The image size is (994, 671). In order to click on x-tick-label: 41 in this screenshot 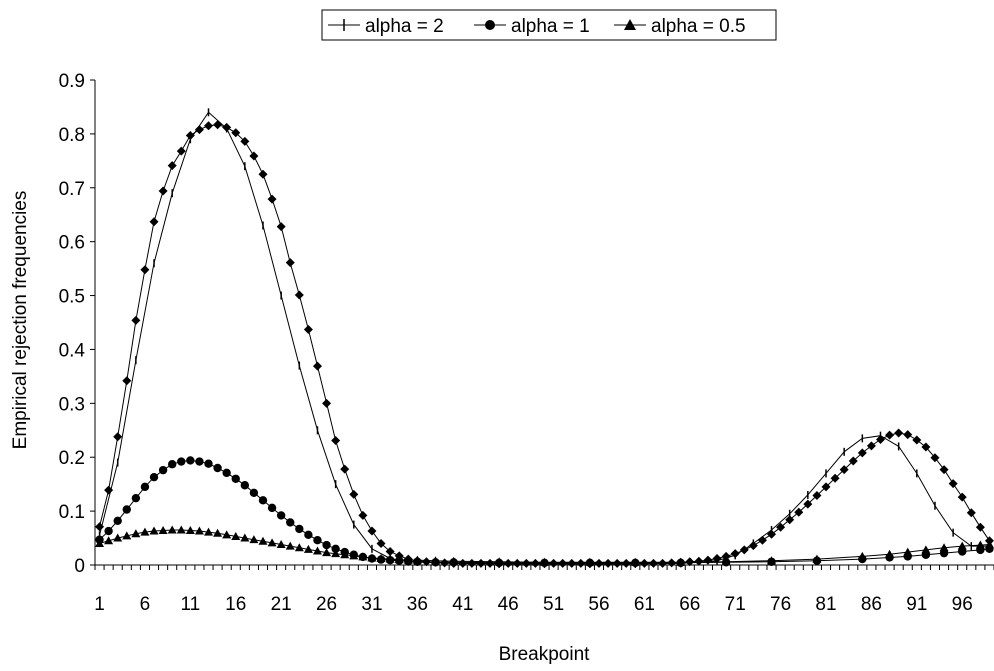, I will do `click(462, 604)`.